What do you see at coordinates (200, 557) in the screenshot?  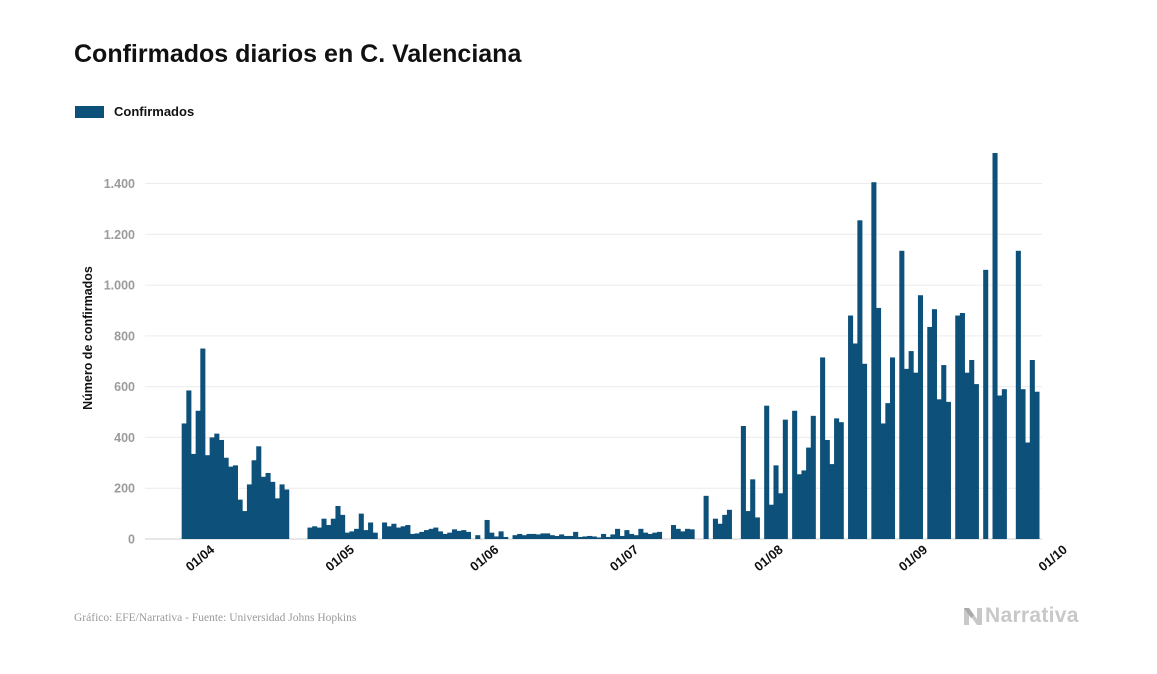 I see `x-tick-label: 01/04` at bounding box center [200, 557].